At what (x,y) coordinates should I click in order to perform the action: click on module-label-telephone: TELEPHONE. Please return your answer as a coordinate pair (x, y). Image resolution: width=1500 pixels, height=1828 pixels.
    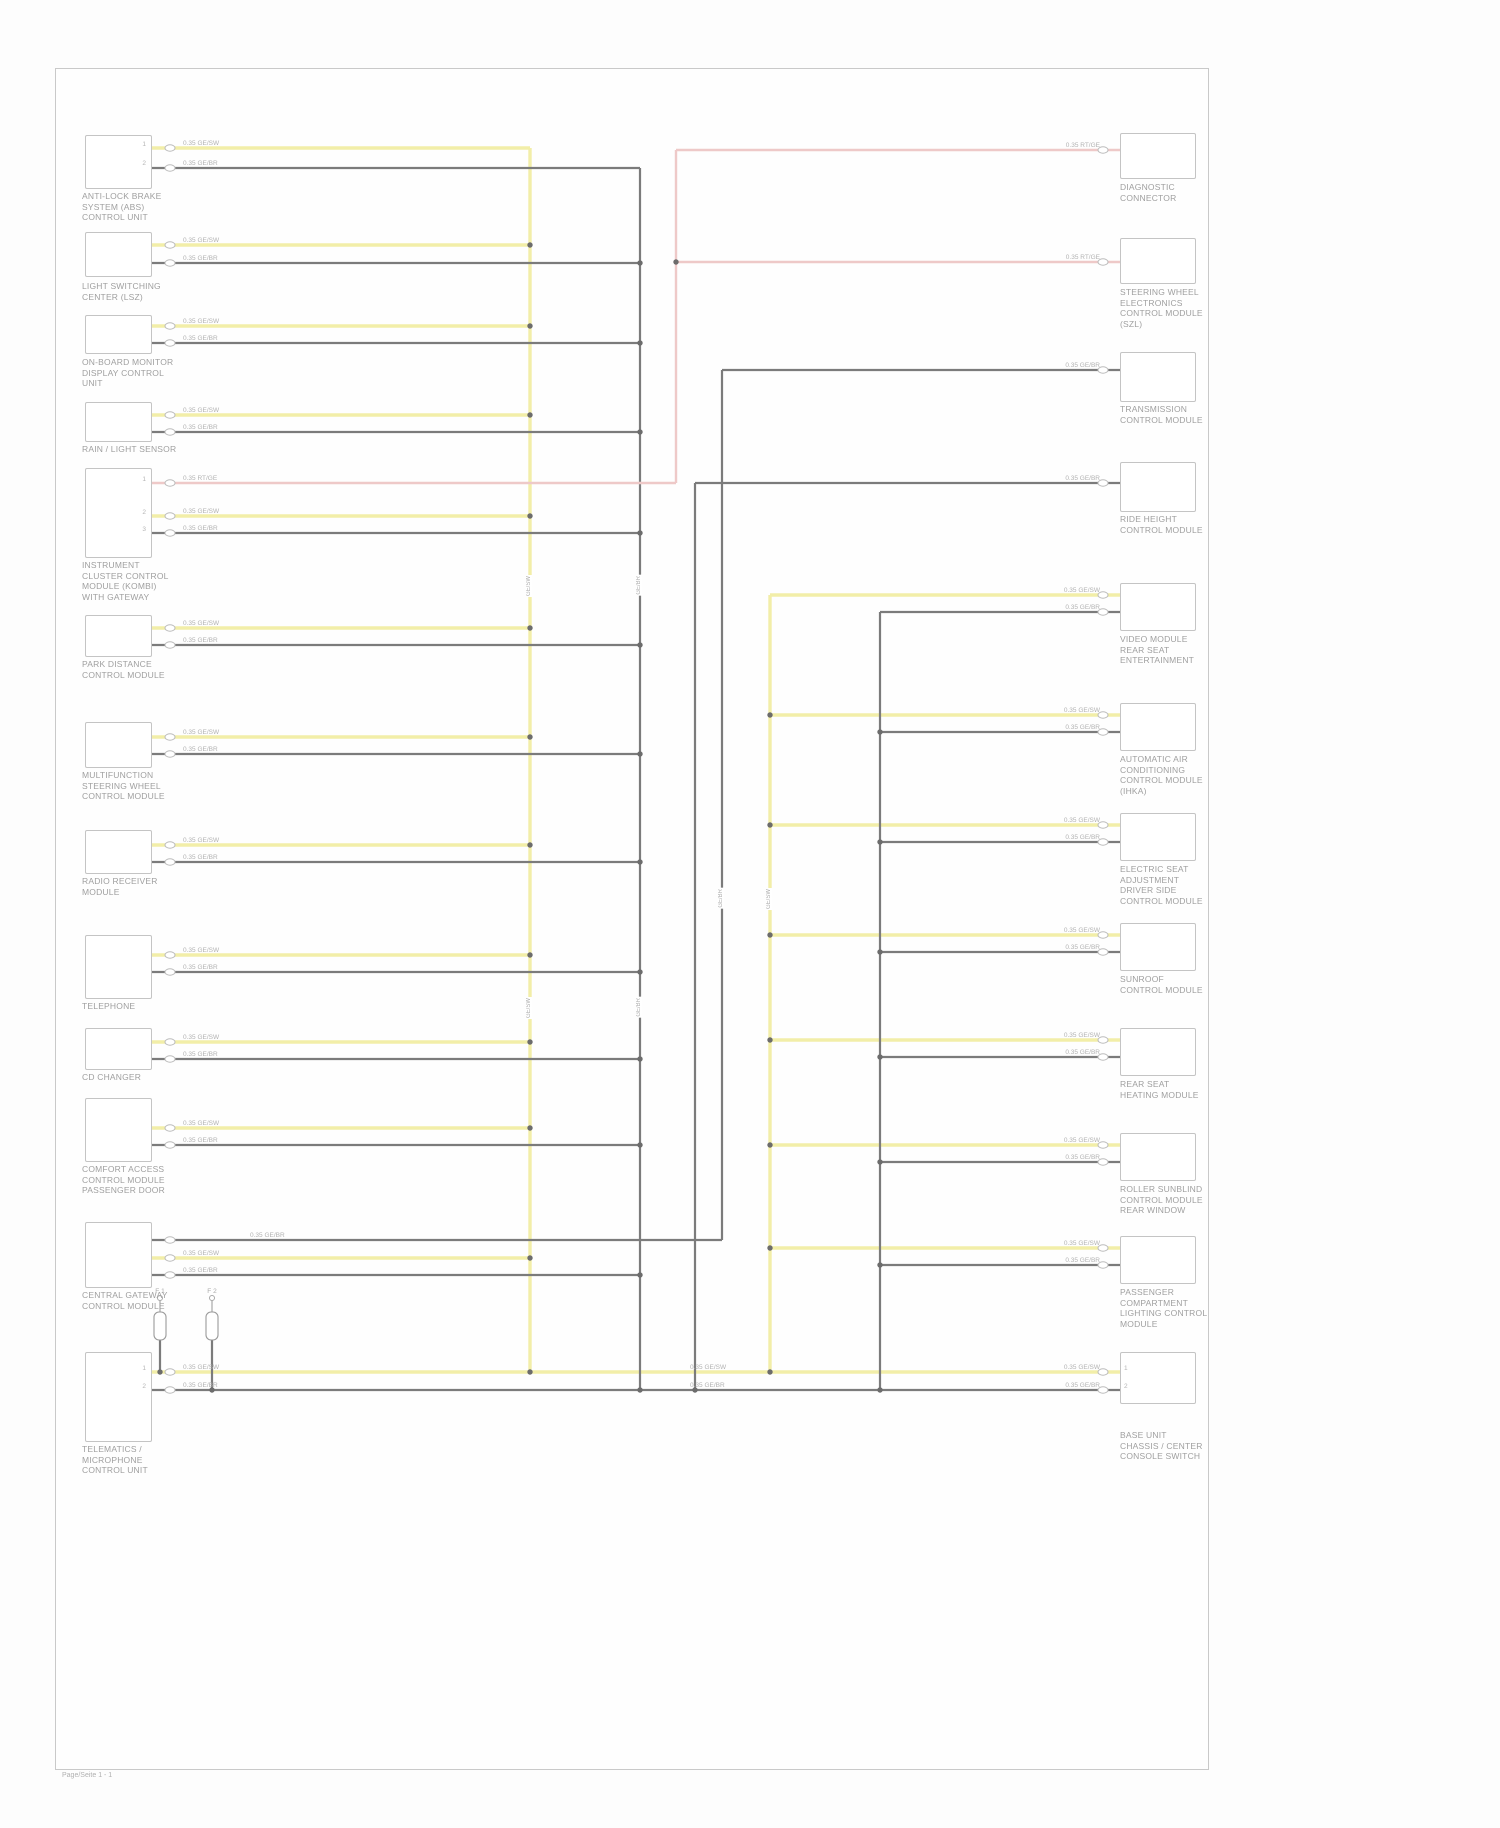
    Looking at the image, I should click on (109, 1006).